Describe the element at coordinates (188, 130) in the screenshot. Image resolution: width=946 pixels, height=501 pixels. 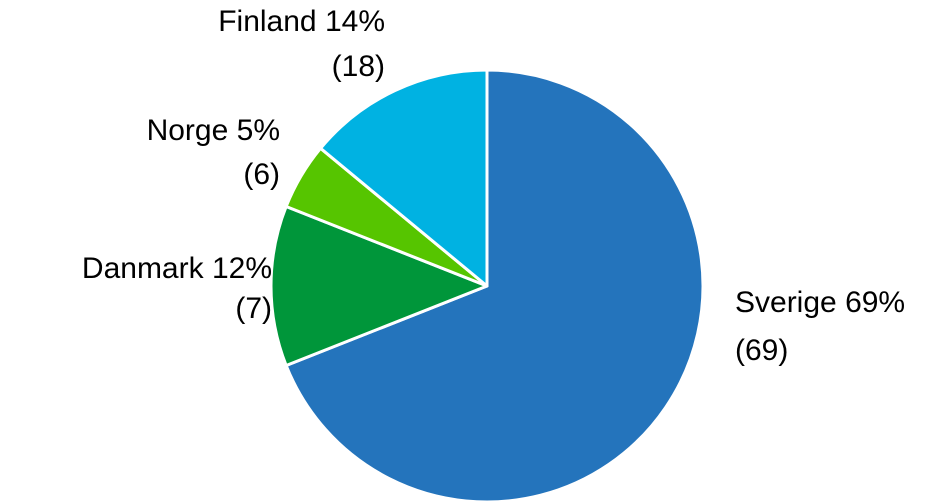
I see `category-name: Norge` at that location.